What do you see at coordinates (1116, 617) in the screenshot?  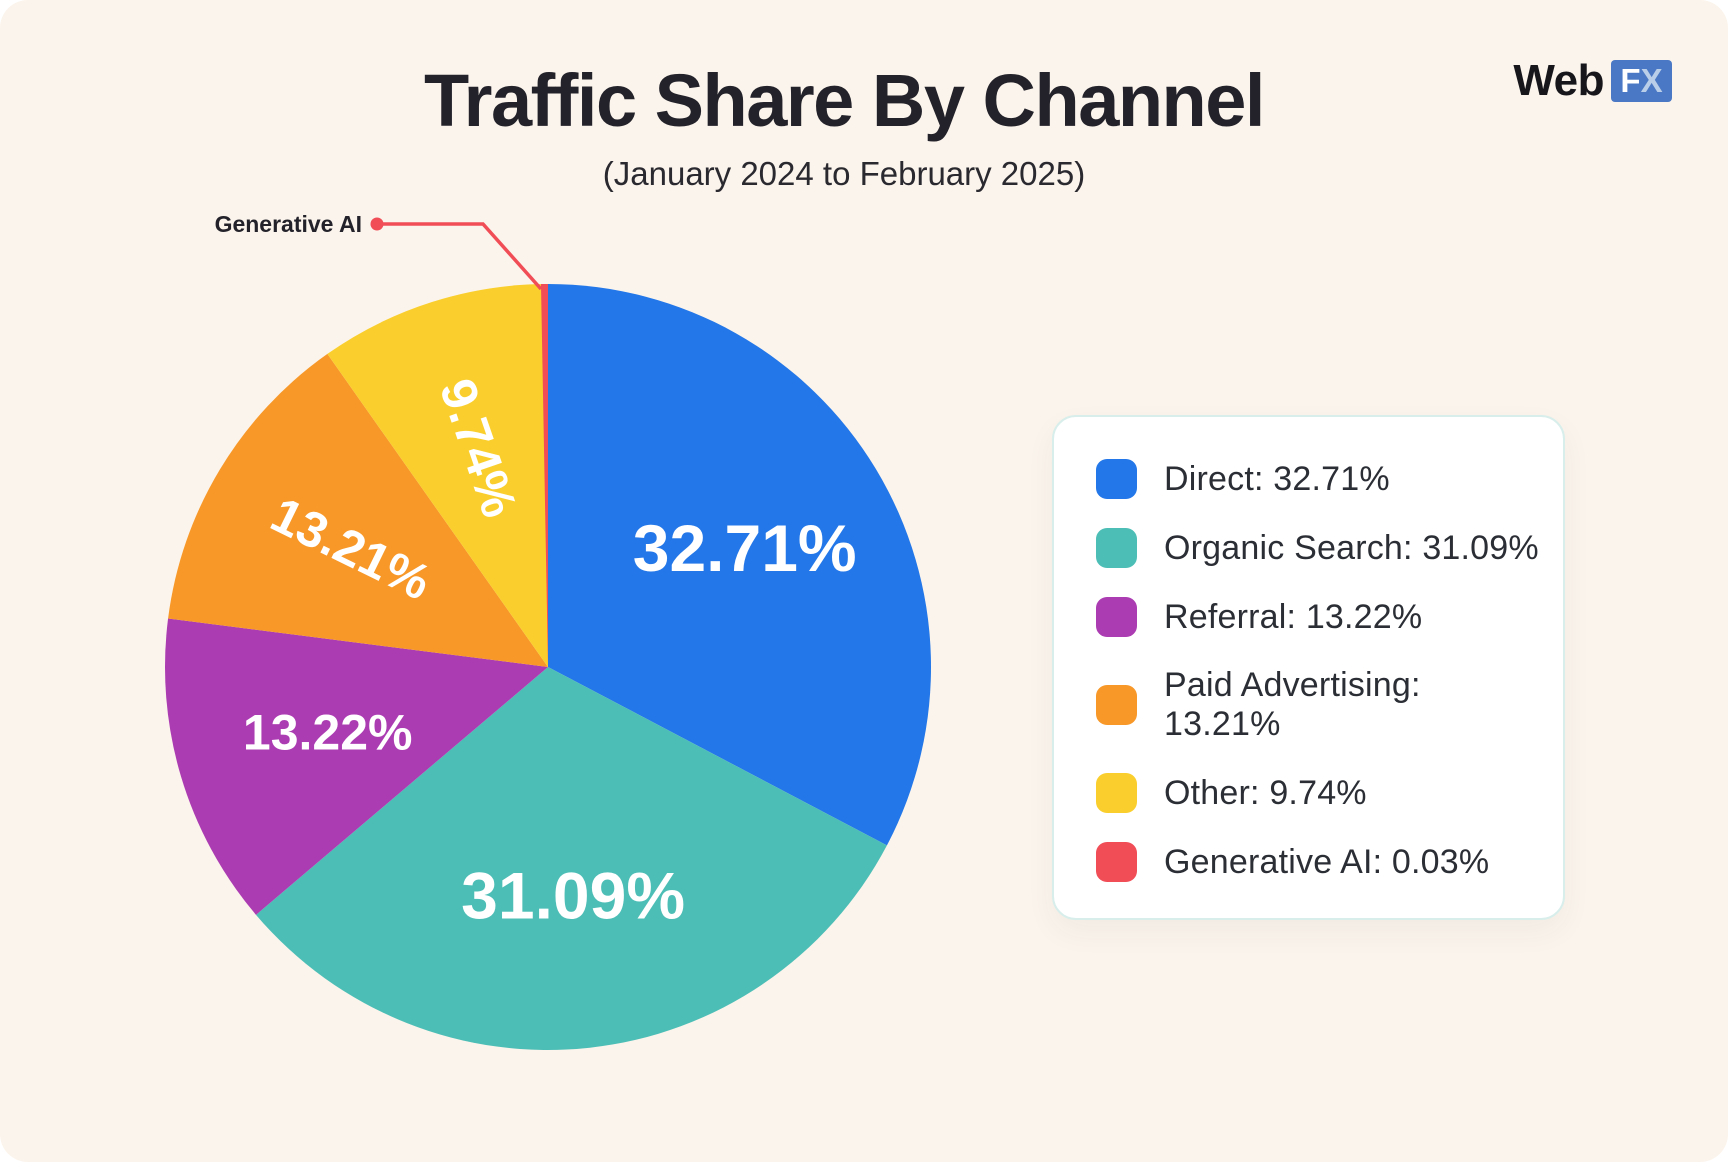 I see `legend-swatch-referral` at bounding box center [1116, 617].